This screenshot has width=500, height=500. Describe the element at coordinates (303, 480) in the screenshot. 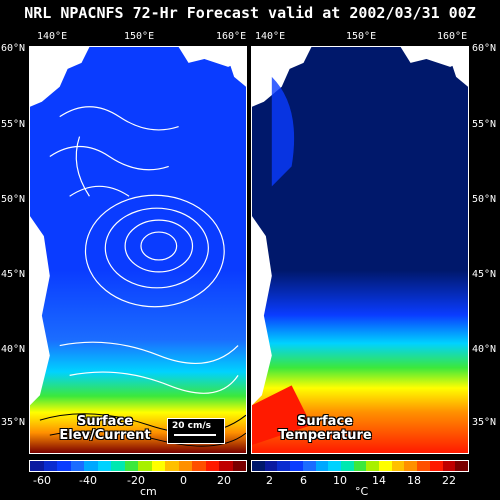

I see `temperature-tick-2: 6` at that location.